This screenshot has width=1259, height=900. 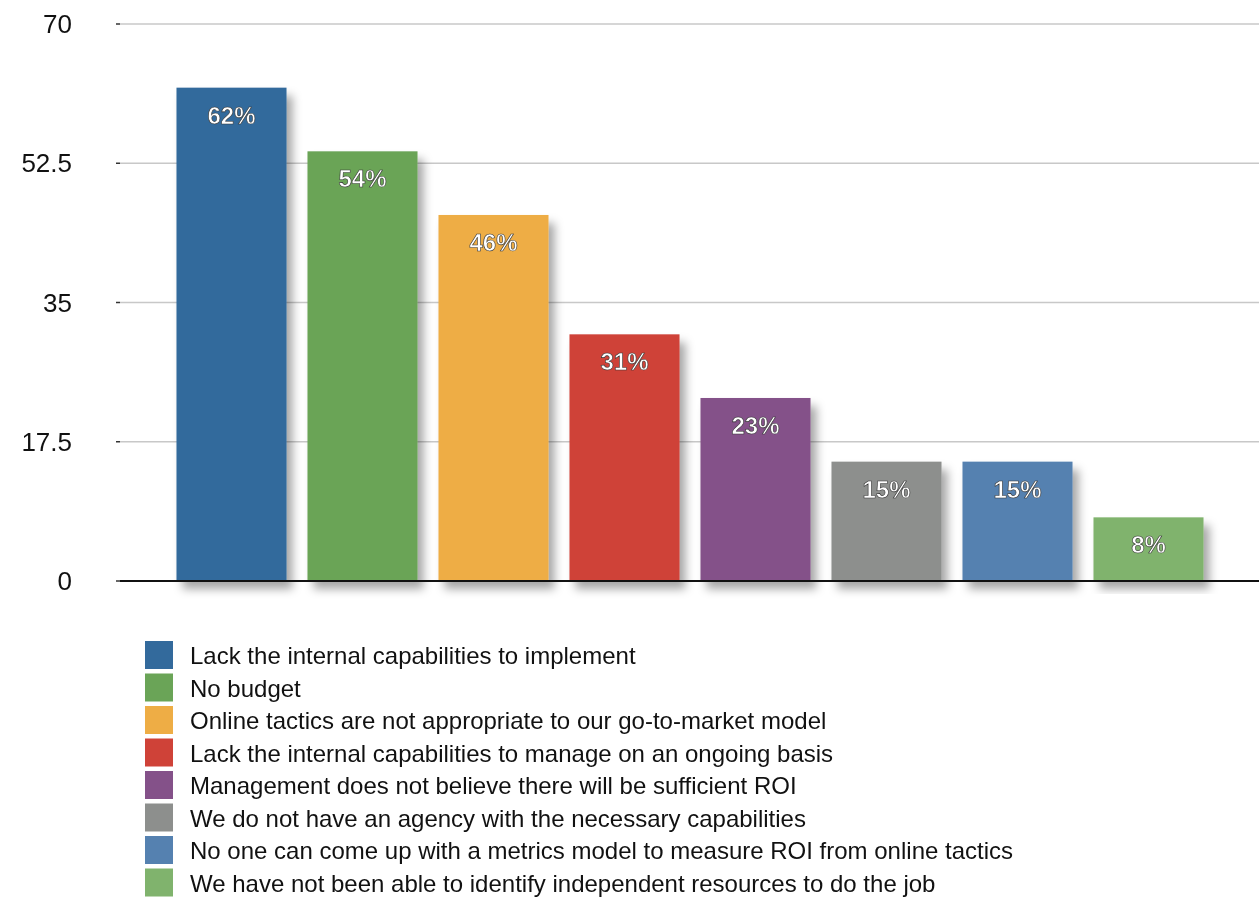 I want to click on legend-label: Management does not believe there will be sufficient ROI, so click(x=493, y=785).